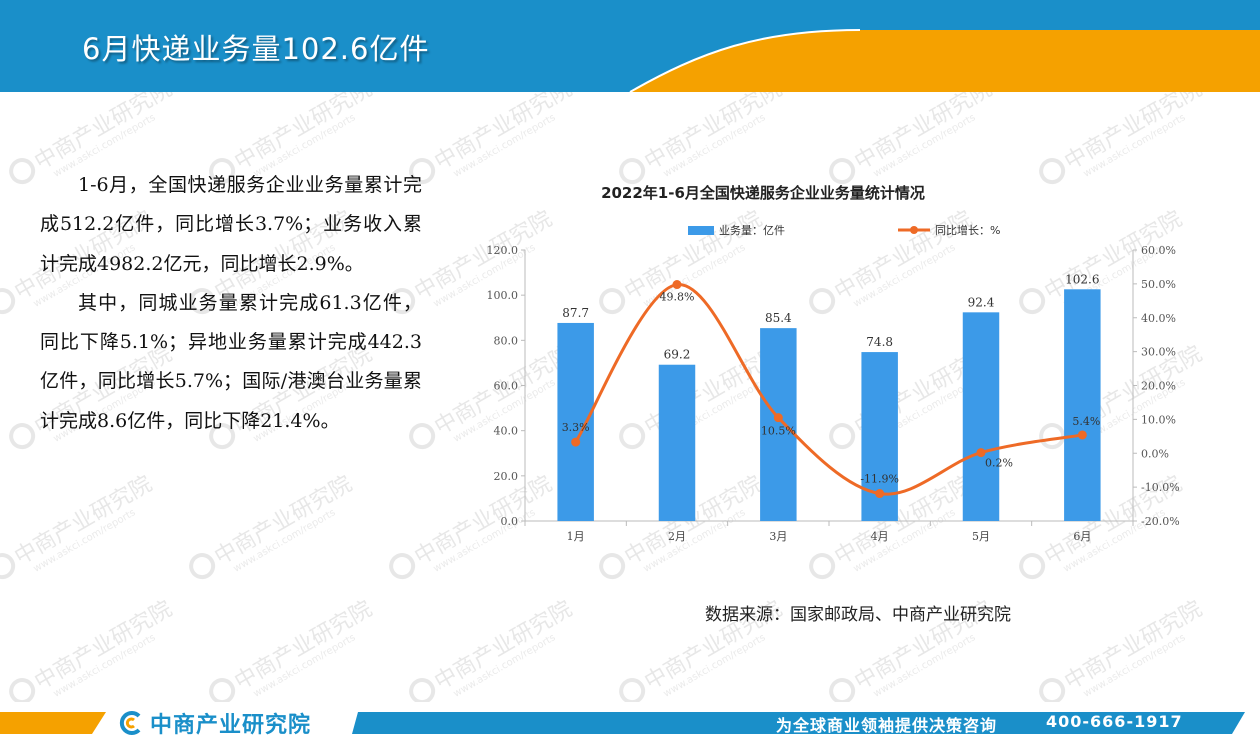 The width and height of the screenshot is (1260, 748). I want to click on growth-data-label: 0.2%, so click(999, 463).